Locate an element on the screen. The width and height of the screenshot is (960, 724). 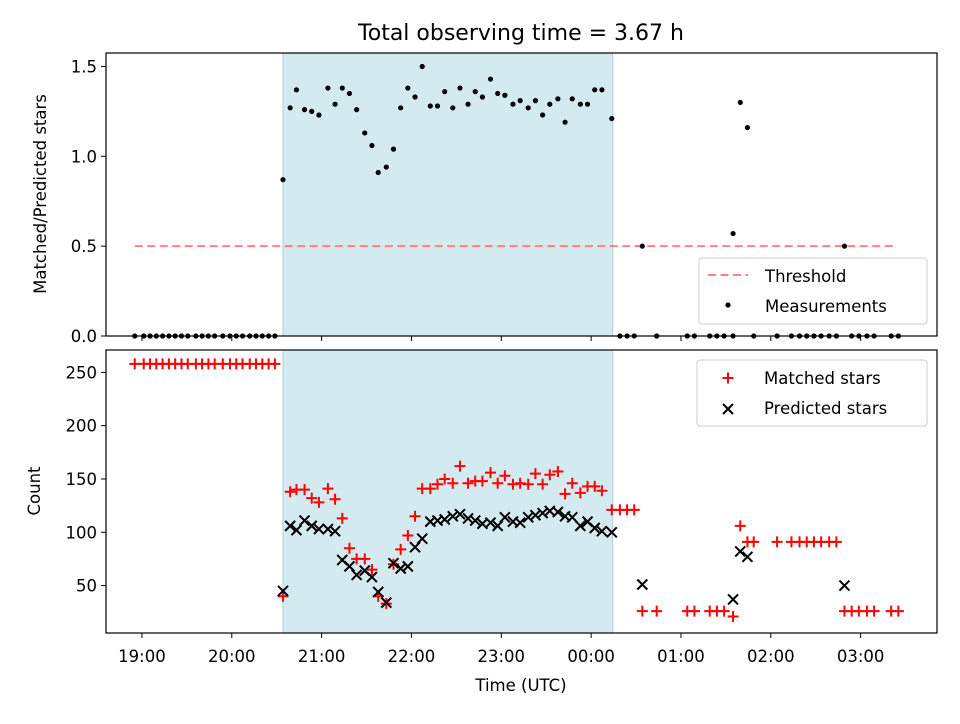
legend-box is located at coordinates (812, 393).